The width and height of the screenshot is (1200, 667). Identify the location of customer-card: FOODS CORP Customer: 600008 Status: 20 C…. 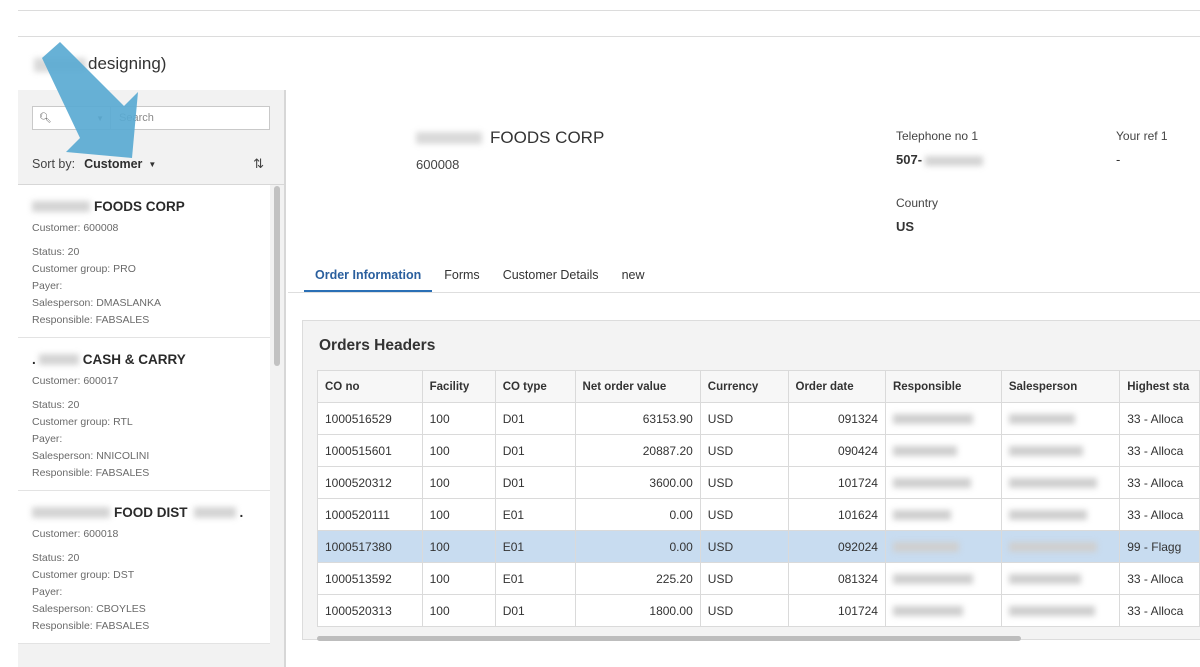
(144, 261).